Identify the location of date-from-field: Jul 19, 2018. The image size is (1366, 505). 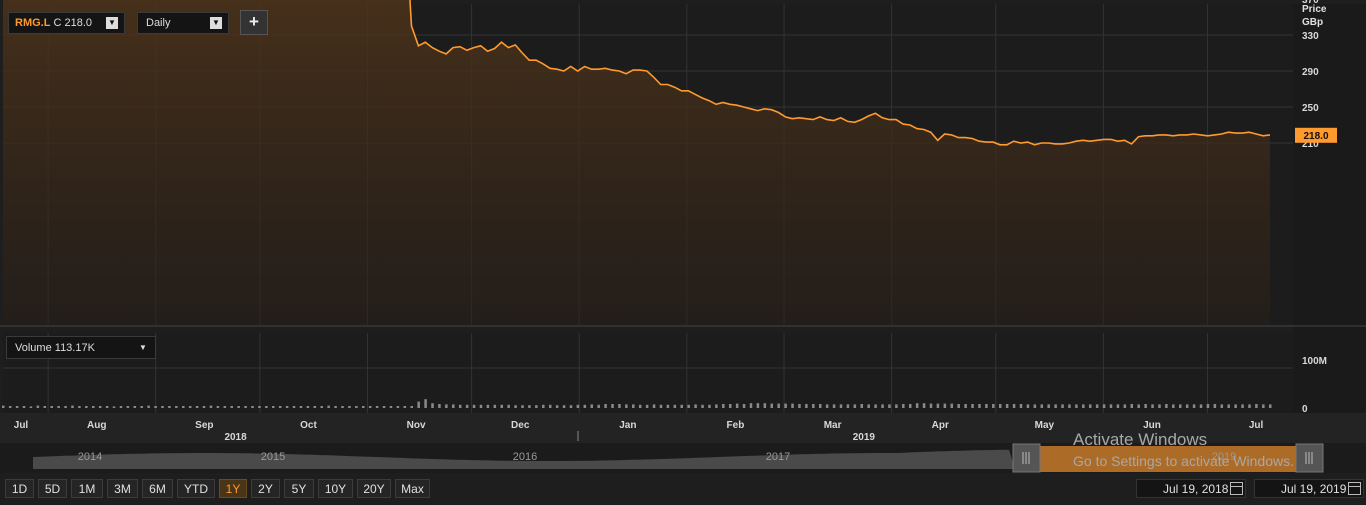
(1191, 488).